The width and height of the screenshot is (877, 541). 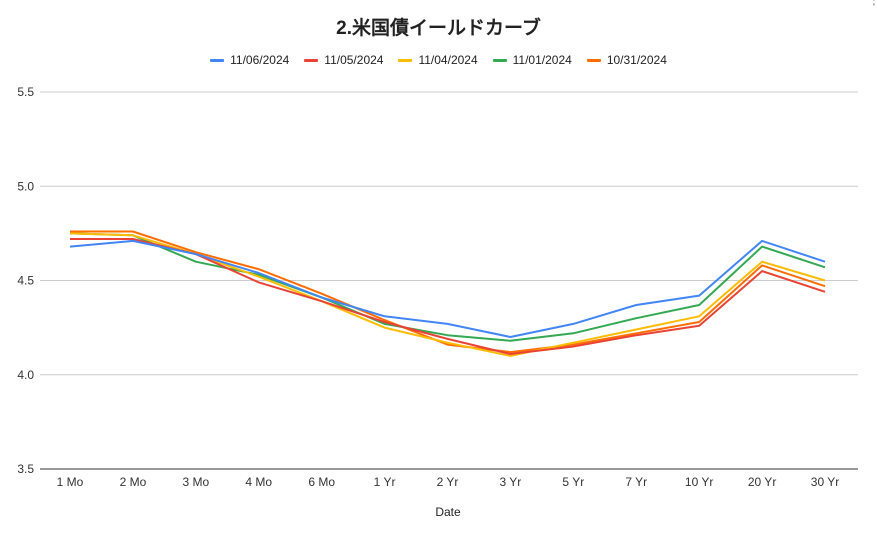 I want to click on legend-item-4: 11/01/2024, so click(x=532, y=60).